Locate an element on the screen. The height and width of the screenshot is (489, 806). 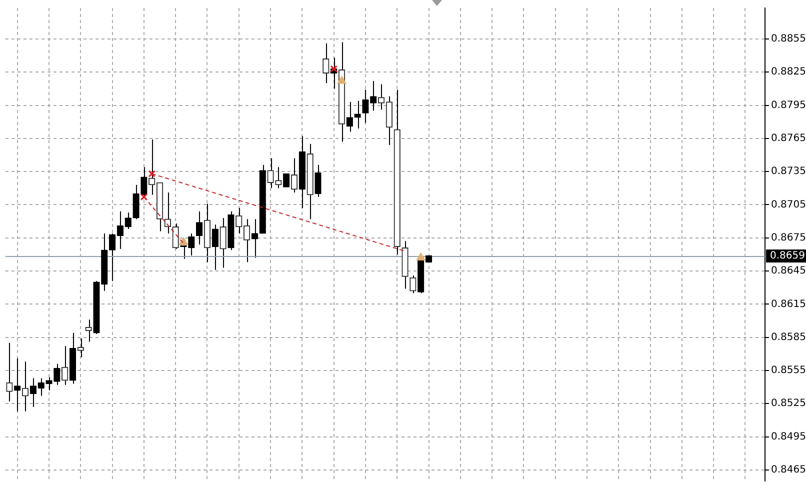
y-tick-label: 0.8645 is located at coordinates (788, 271).